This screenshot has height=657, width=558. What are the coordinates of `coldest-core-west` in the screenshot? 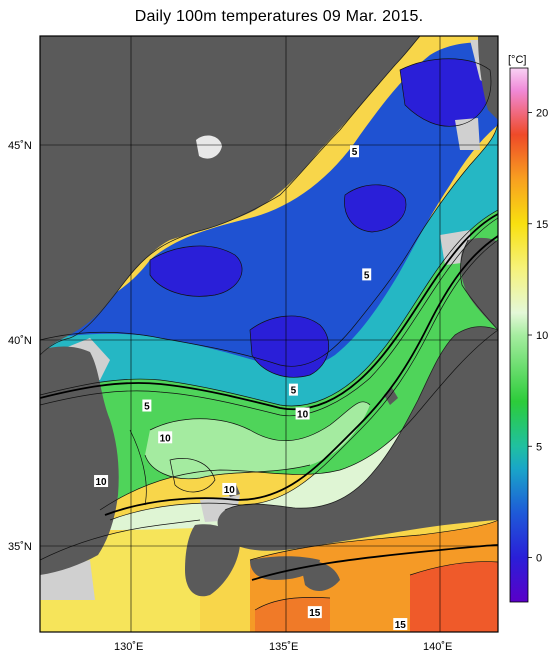 It's located at (196, 271).